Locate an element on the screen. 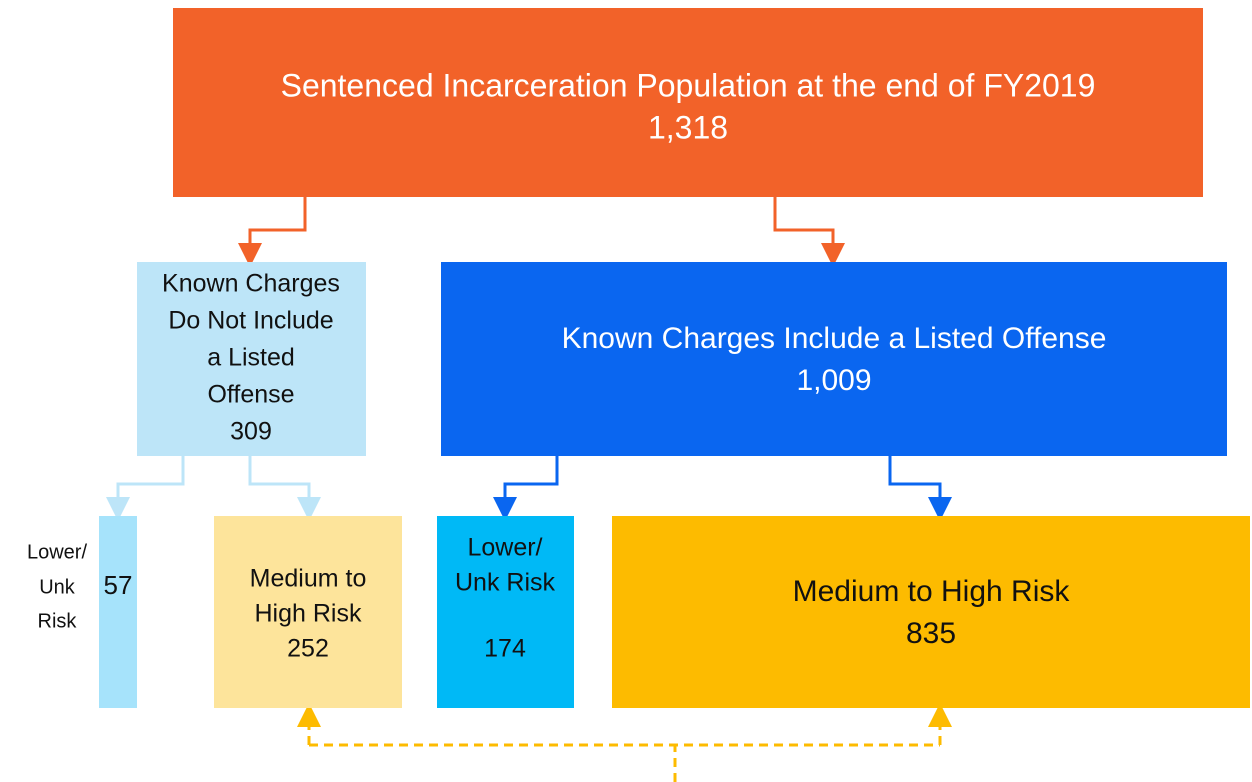 The width and height of the screenshot is (1252, 782). node-label: Medium to High Risk is located at coordinates (932, 591).